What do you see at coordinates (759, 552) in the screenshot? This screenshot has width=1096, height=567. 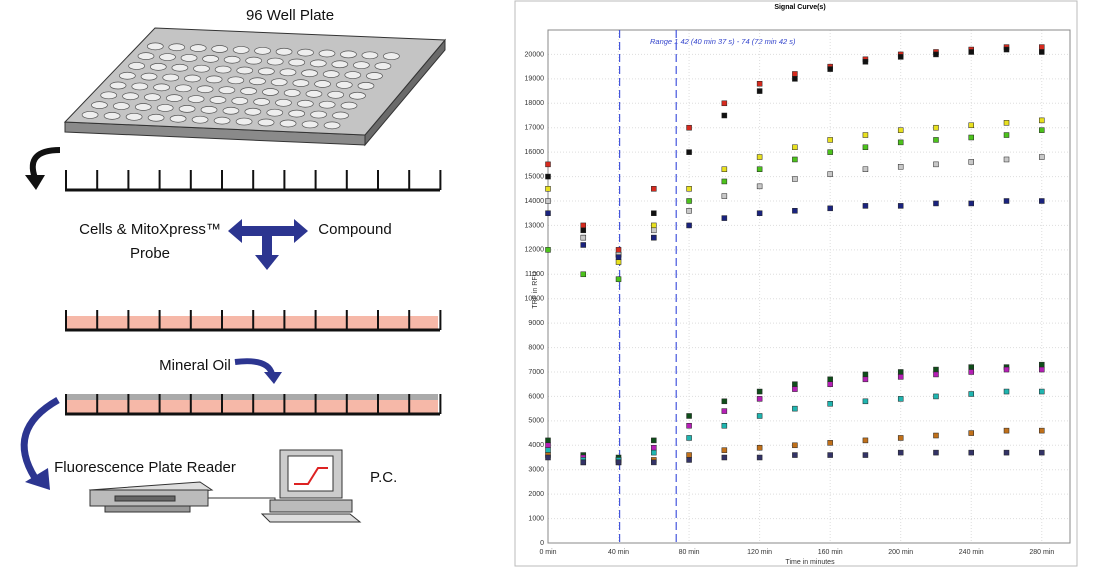 I see `x-tick-label: 120 min` at bounding box center [759, 552].